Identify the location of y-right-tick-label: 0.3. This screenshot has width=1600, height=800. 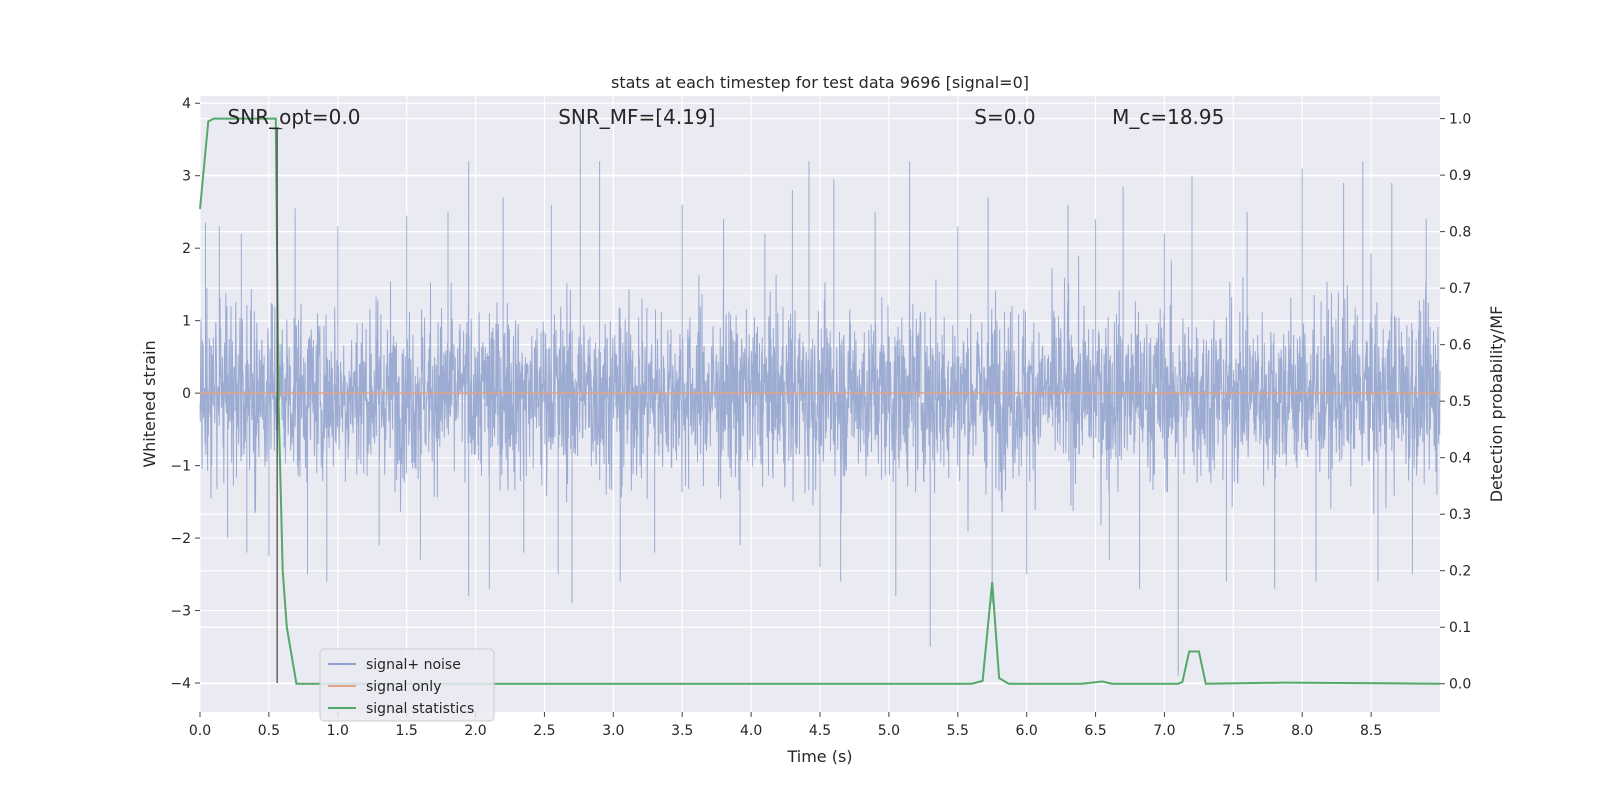
(1460, 515).